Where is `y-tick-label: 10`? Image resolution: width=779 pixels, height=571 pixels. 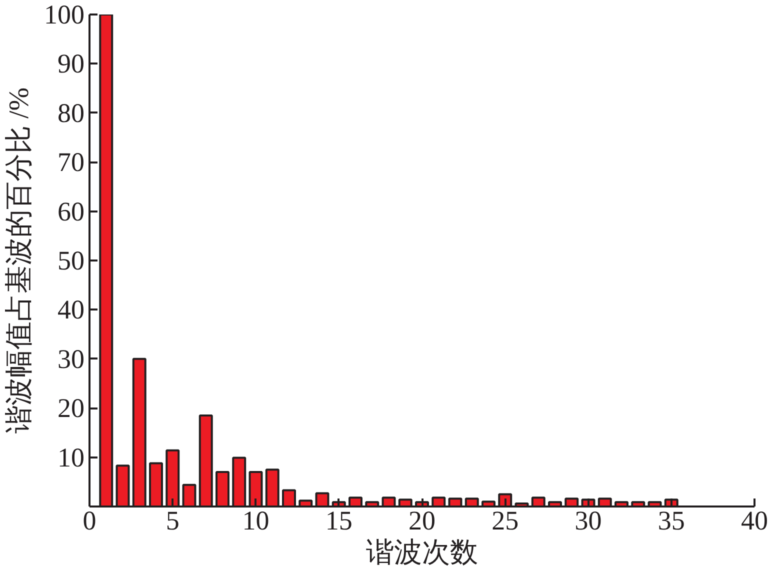 y-tick-label: 10 is located at coordinates (71, 457).